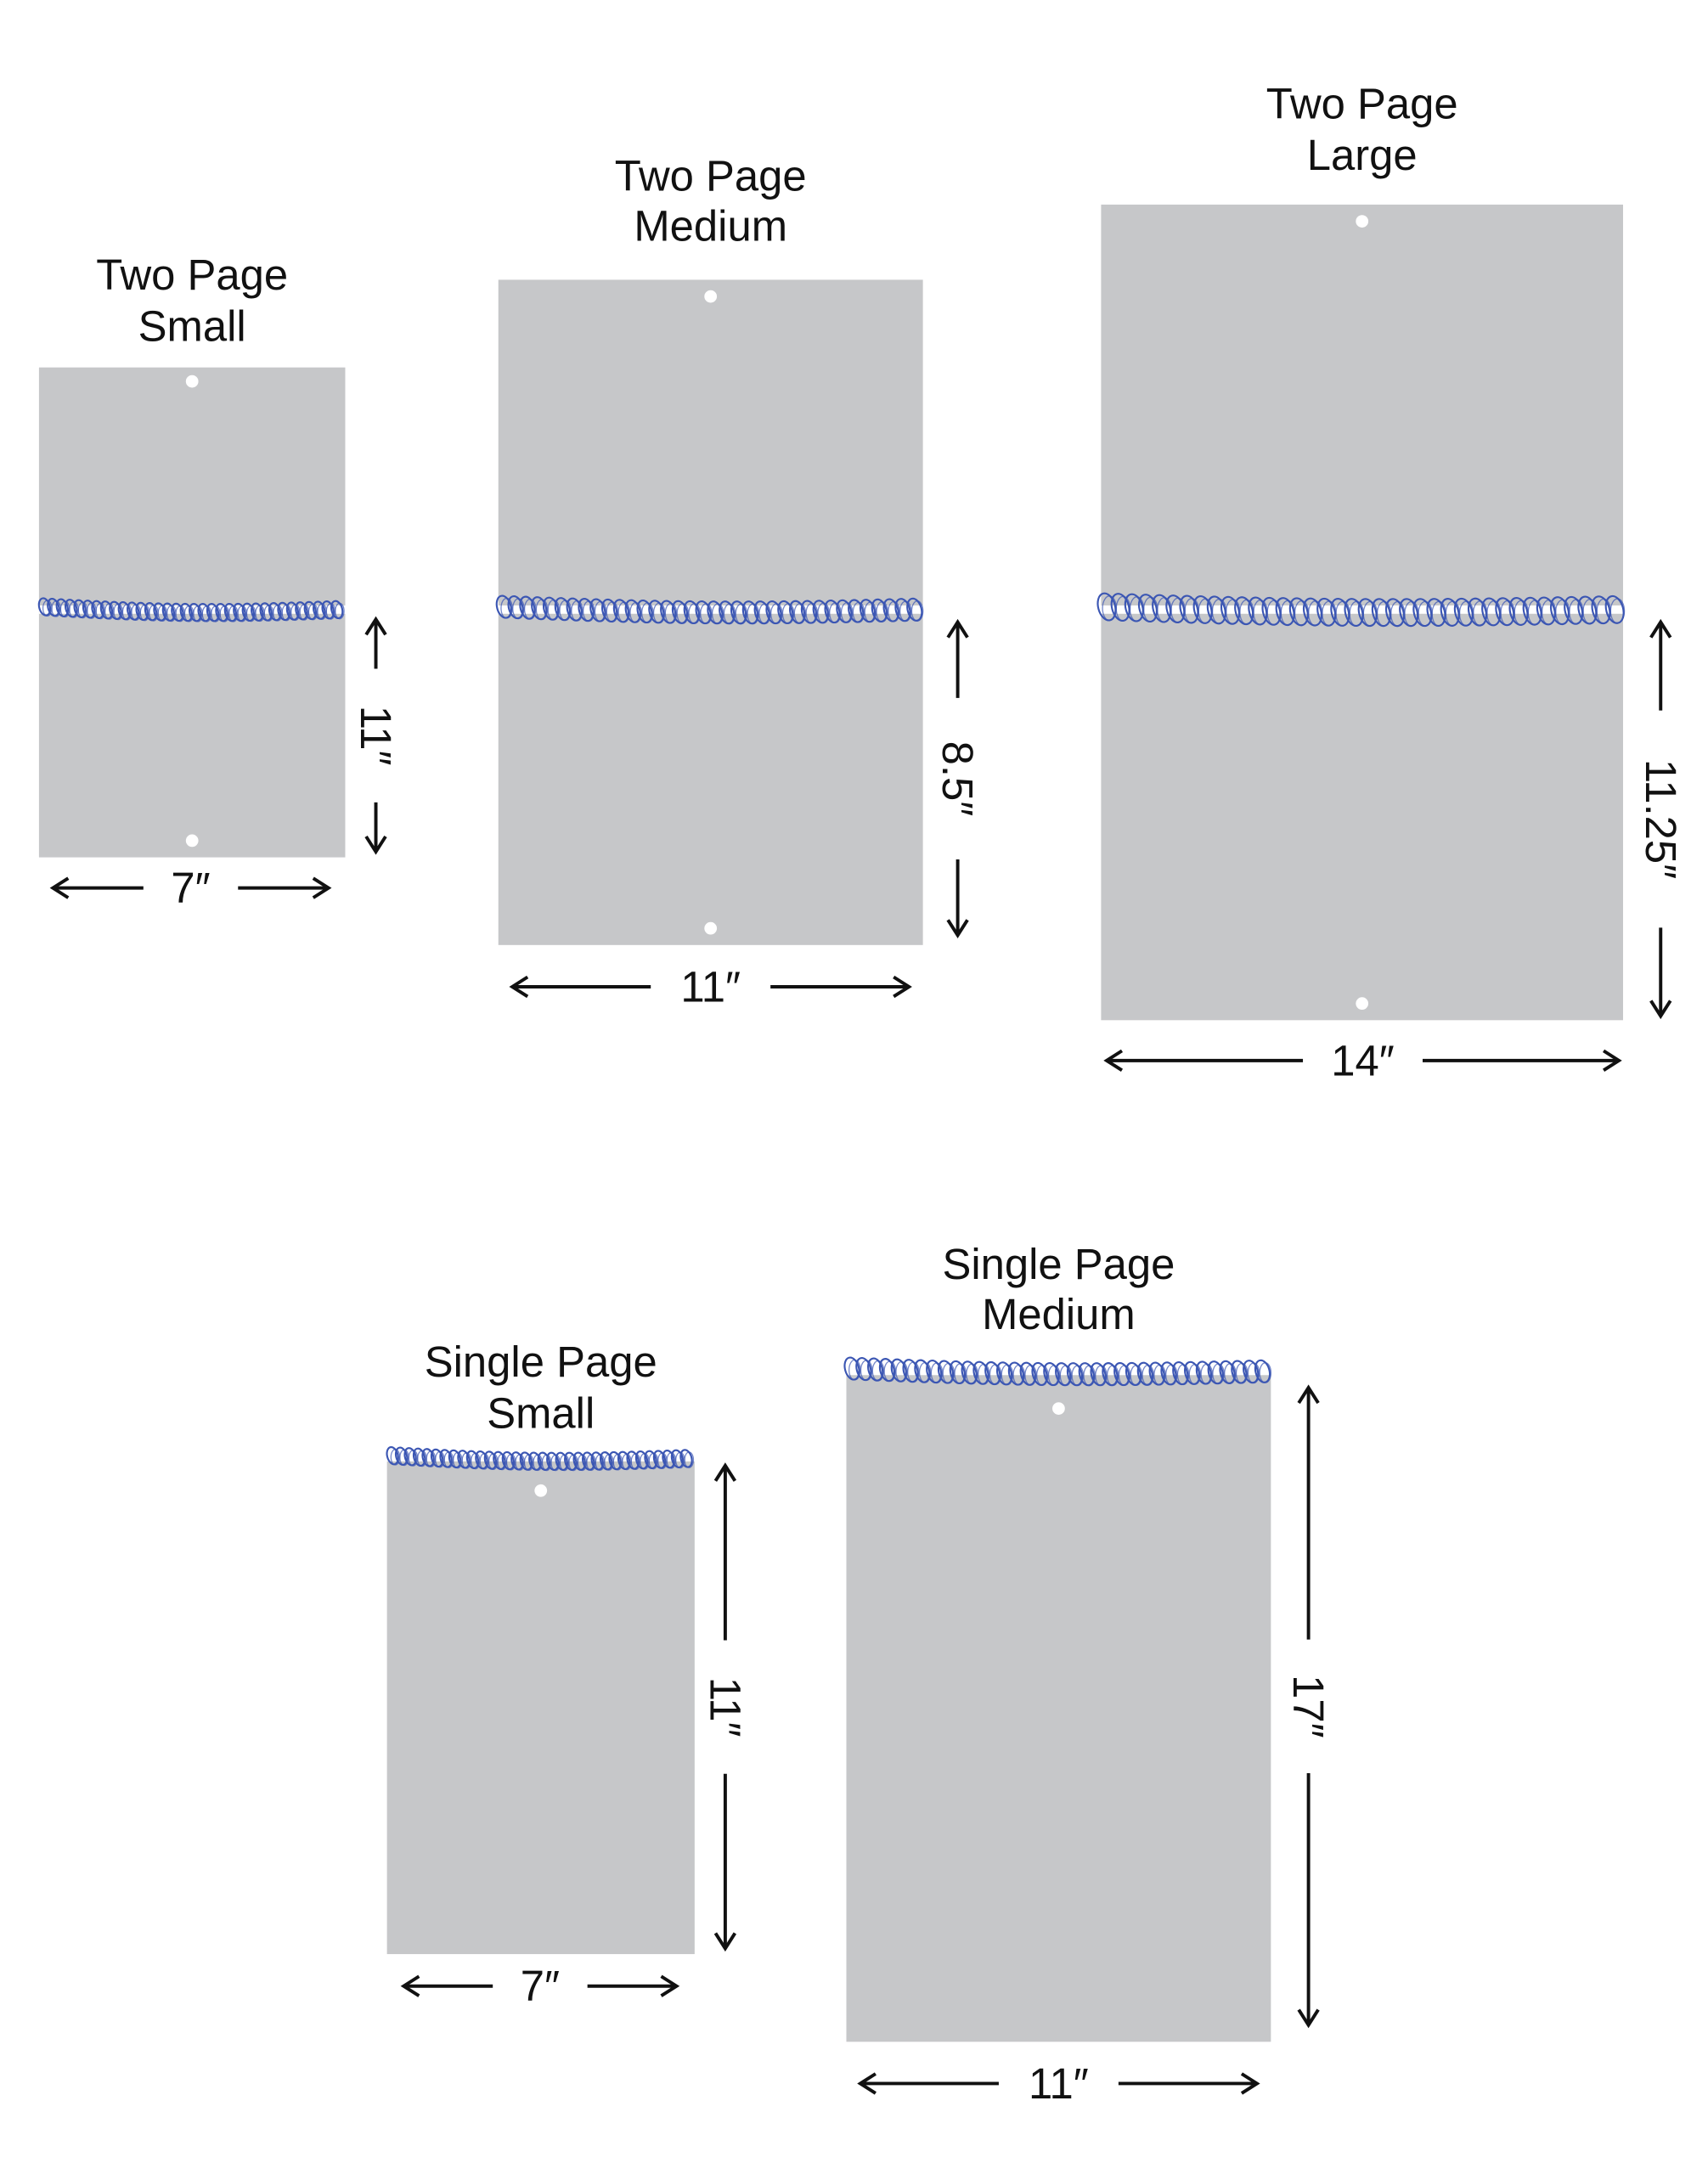  I want to click on page-fold-line, so click(192, 609).